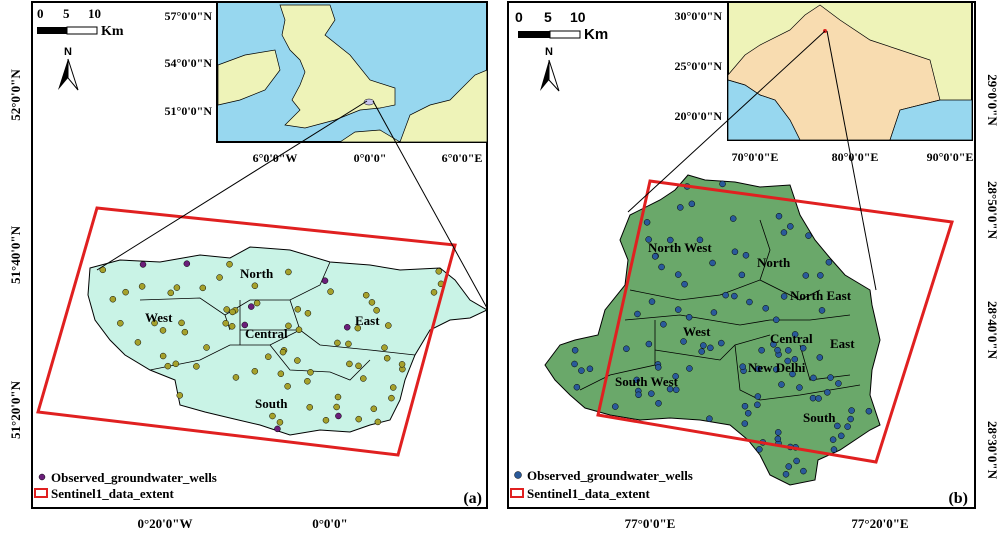  Describe the element at coordinates (992, 330) in the screenshot. I see `lat-tick: 28°40'0"N` at that location.